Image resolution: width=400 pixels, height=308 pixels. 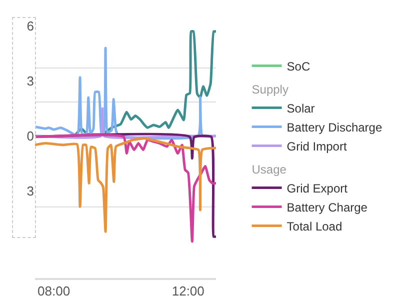 I want to click on legend-label: Total Load, so click(x=314, y=226).